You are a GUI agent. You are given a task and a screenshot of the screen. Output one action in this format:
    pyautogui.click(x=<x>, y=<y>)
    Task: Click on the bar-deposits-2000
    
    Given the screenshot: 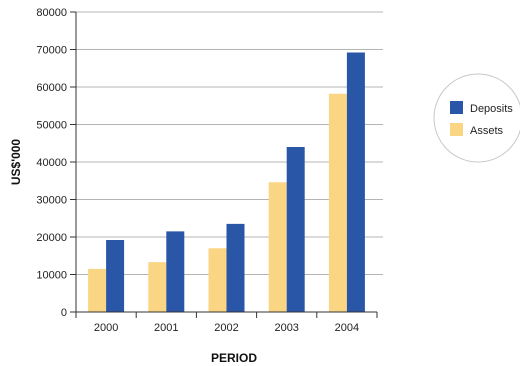 What is the action you would take?
    pyautogui.click(x=115, y=276)
    